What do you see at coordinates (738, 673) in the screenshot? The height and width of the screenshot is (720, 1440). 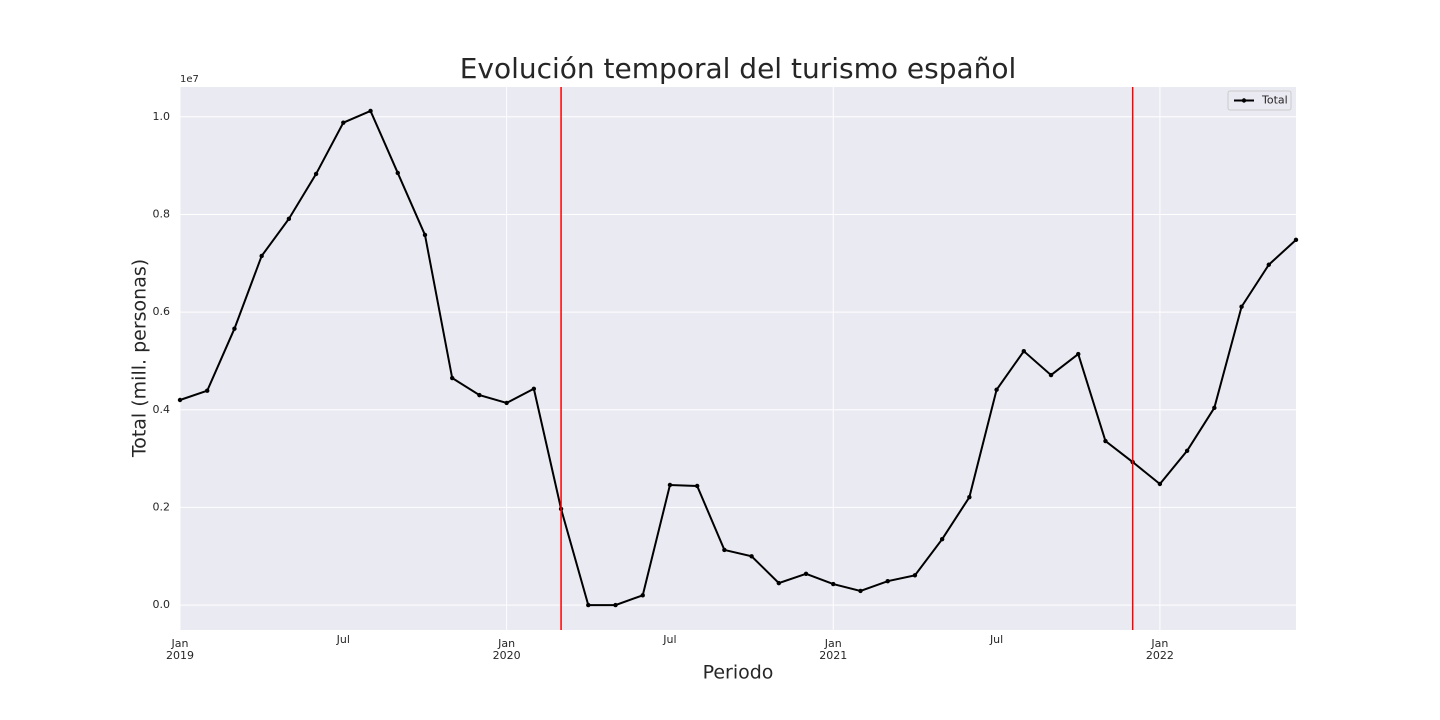 I see `x-axis-label: Periodo` at bounding box center [738, 673].